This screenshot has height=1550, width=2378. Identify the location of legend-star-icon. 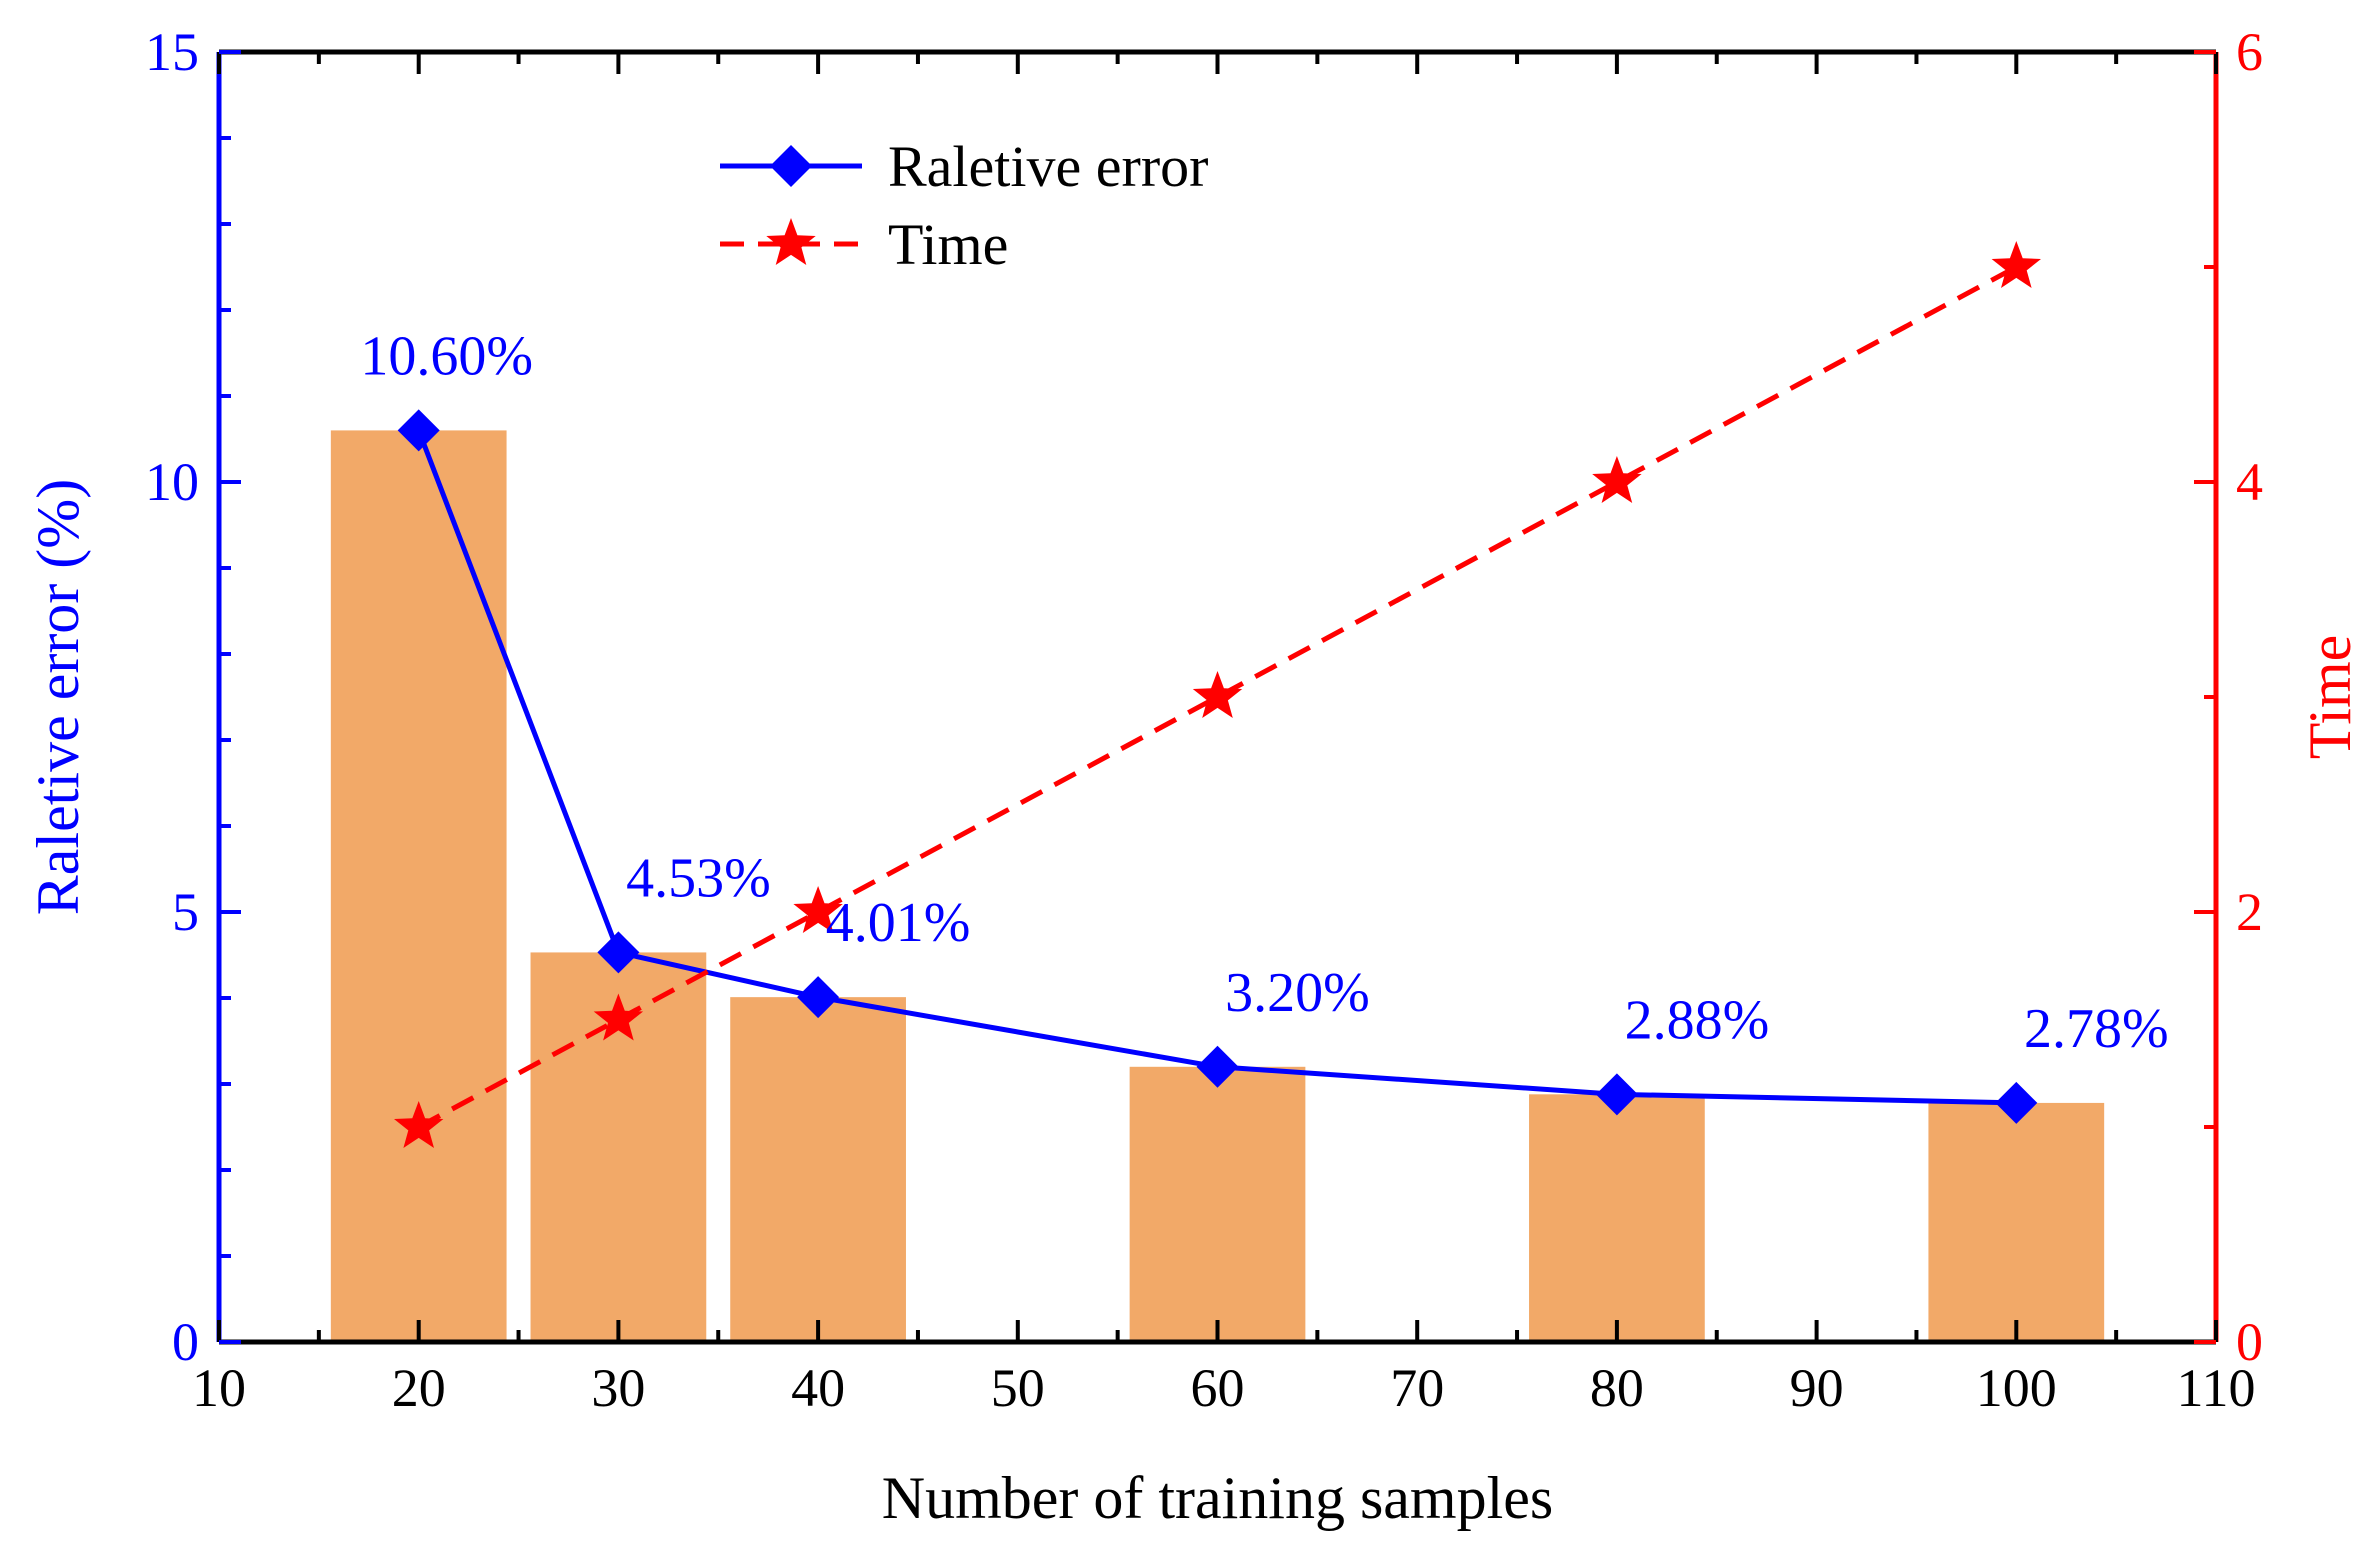
(791, 241).